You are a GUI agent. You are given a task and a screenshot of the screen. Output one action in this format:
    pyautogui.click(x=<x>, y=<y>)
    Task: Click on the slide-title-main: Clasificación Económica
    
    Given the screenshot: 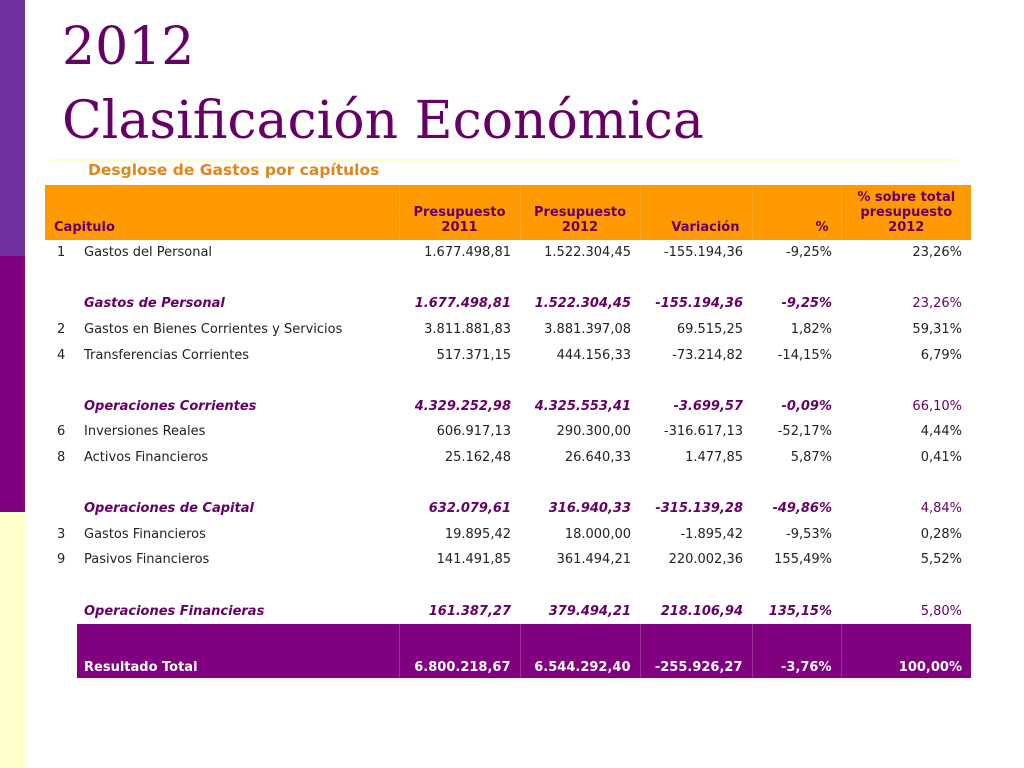 What is the action you would take?
    pyautogui.click(x=383, y=121)
    